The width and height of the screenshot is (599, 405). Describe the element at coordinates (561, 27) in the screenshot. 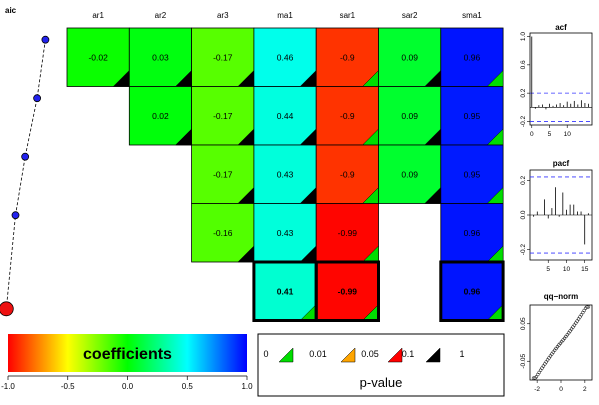

I see `acf-title: acf` at that location.